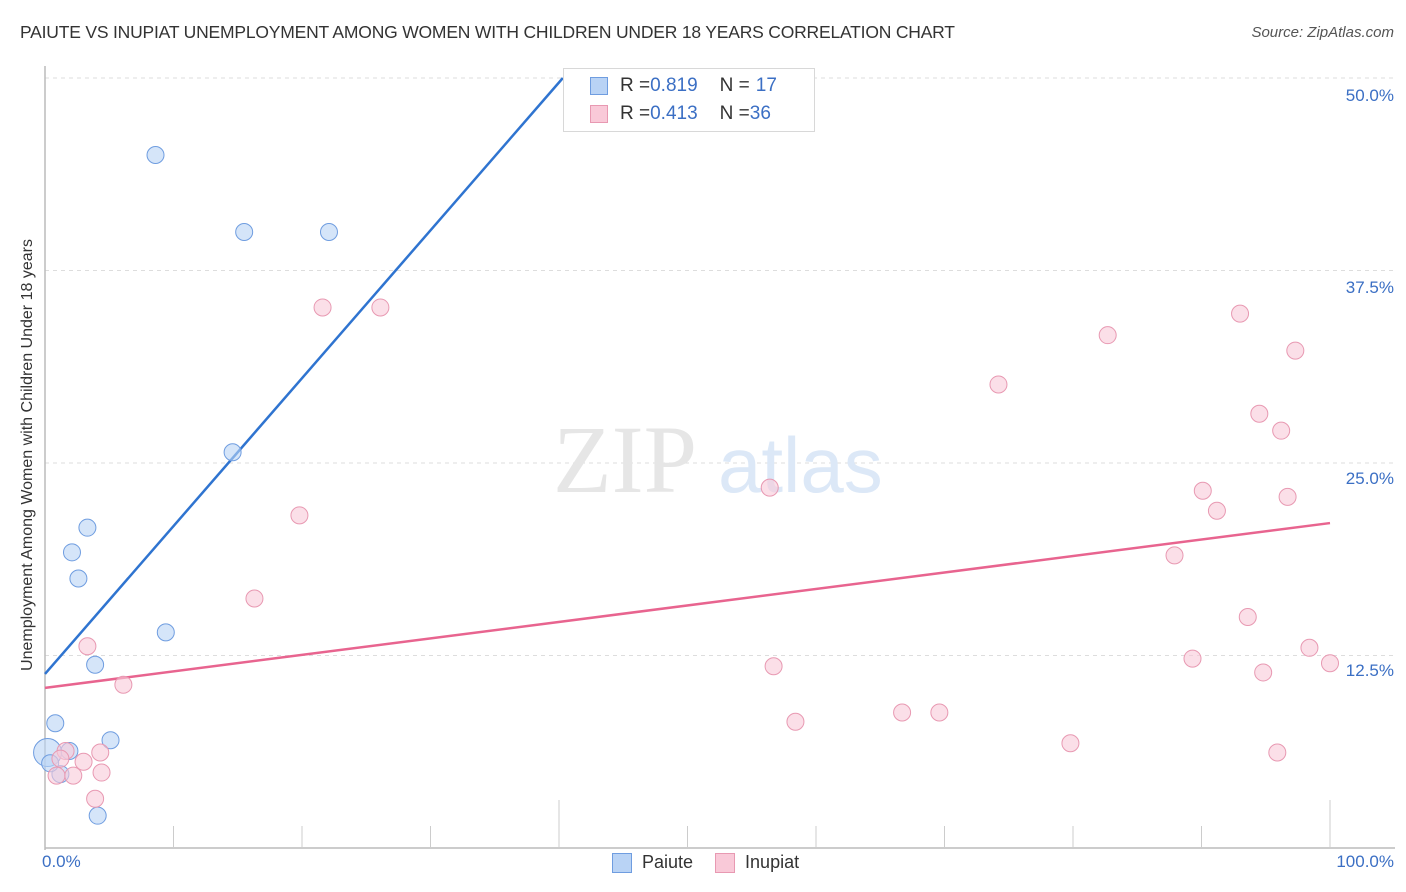  Describe the element at coordinates (800, 465) in the screenshot. I see `svg-text: atlas` at that location.